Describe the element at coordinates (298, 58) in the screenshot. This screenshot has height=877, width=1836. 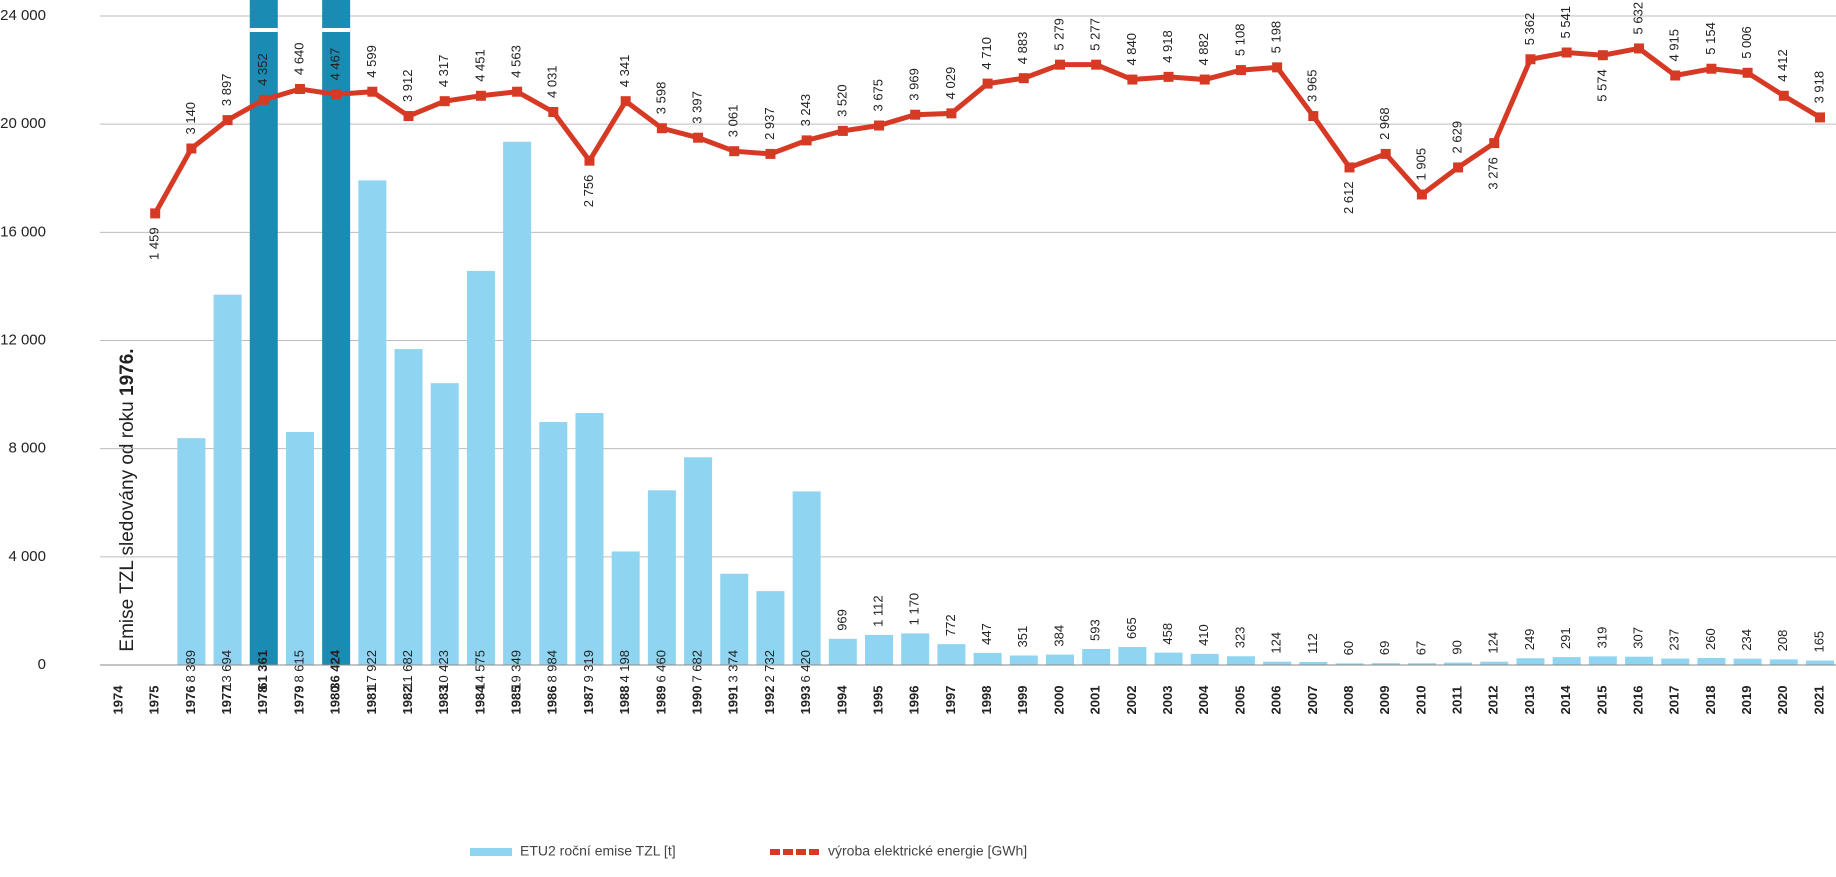
I see `point-label: 4 640` at that location.